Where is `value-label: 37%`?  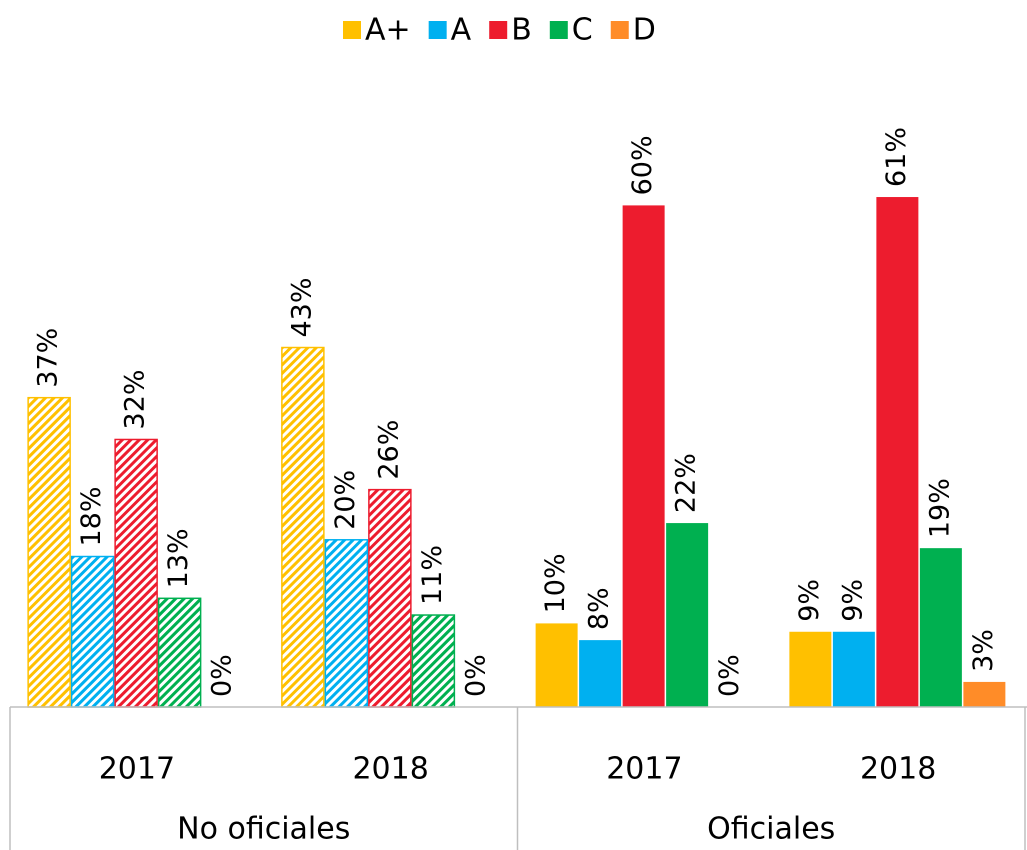
value-label: 37% is located at coordinates (48, 358).